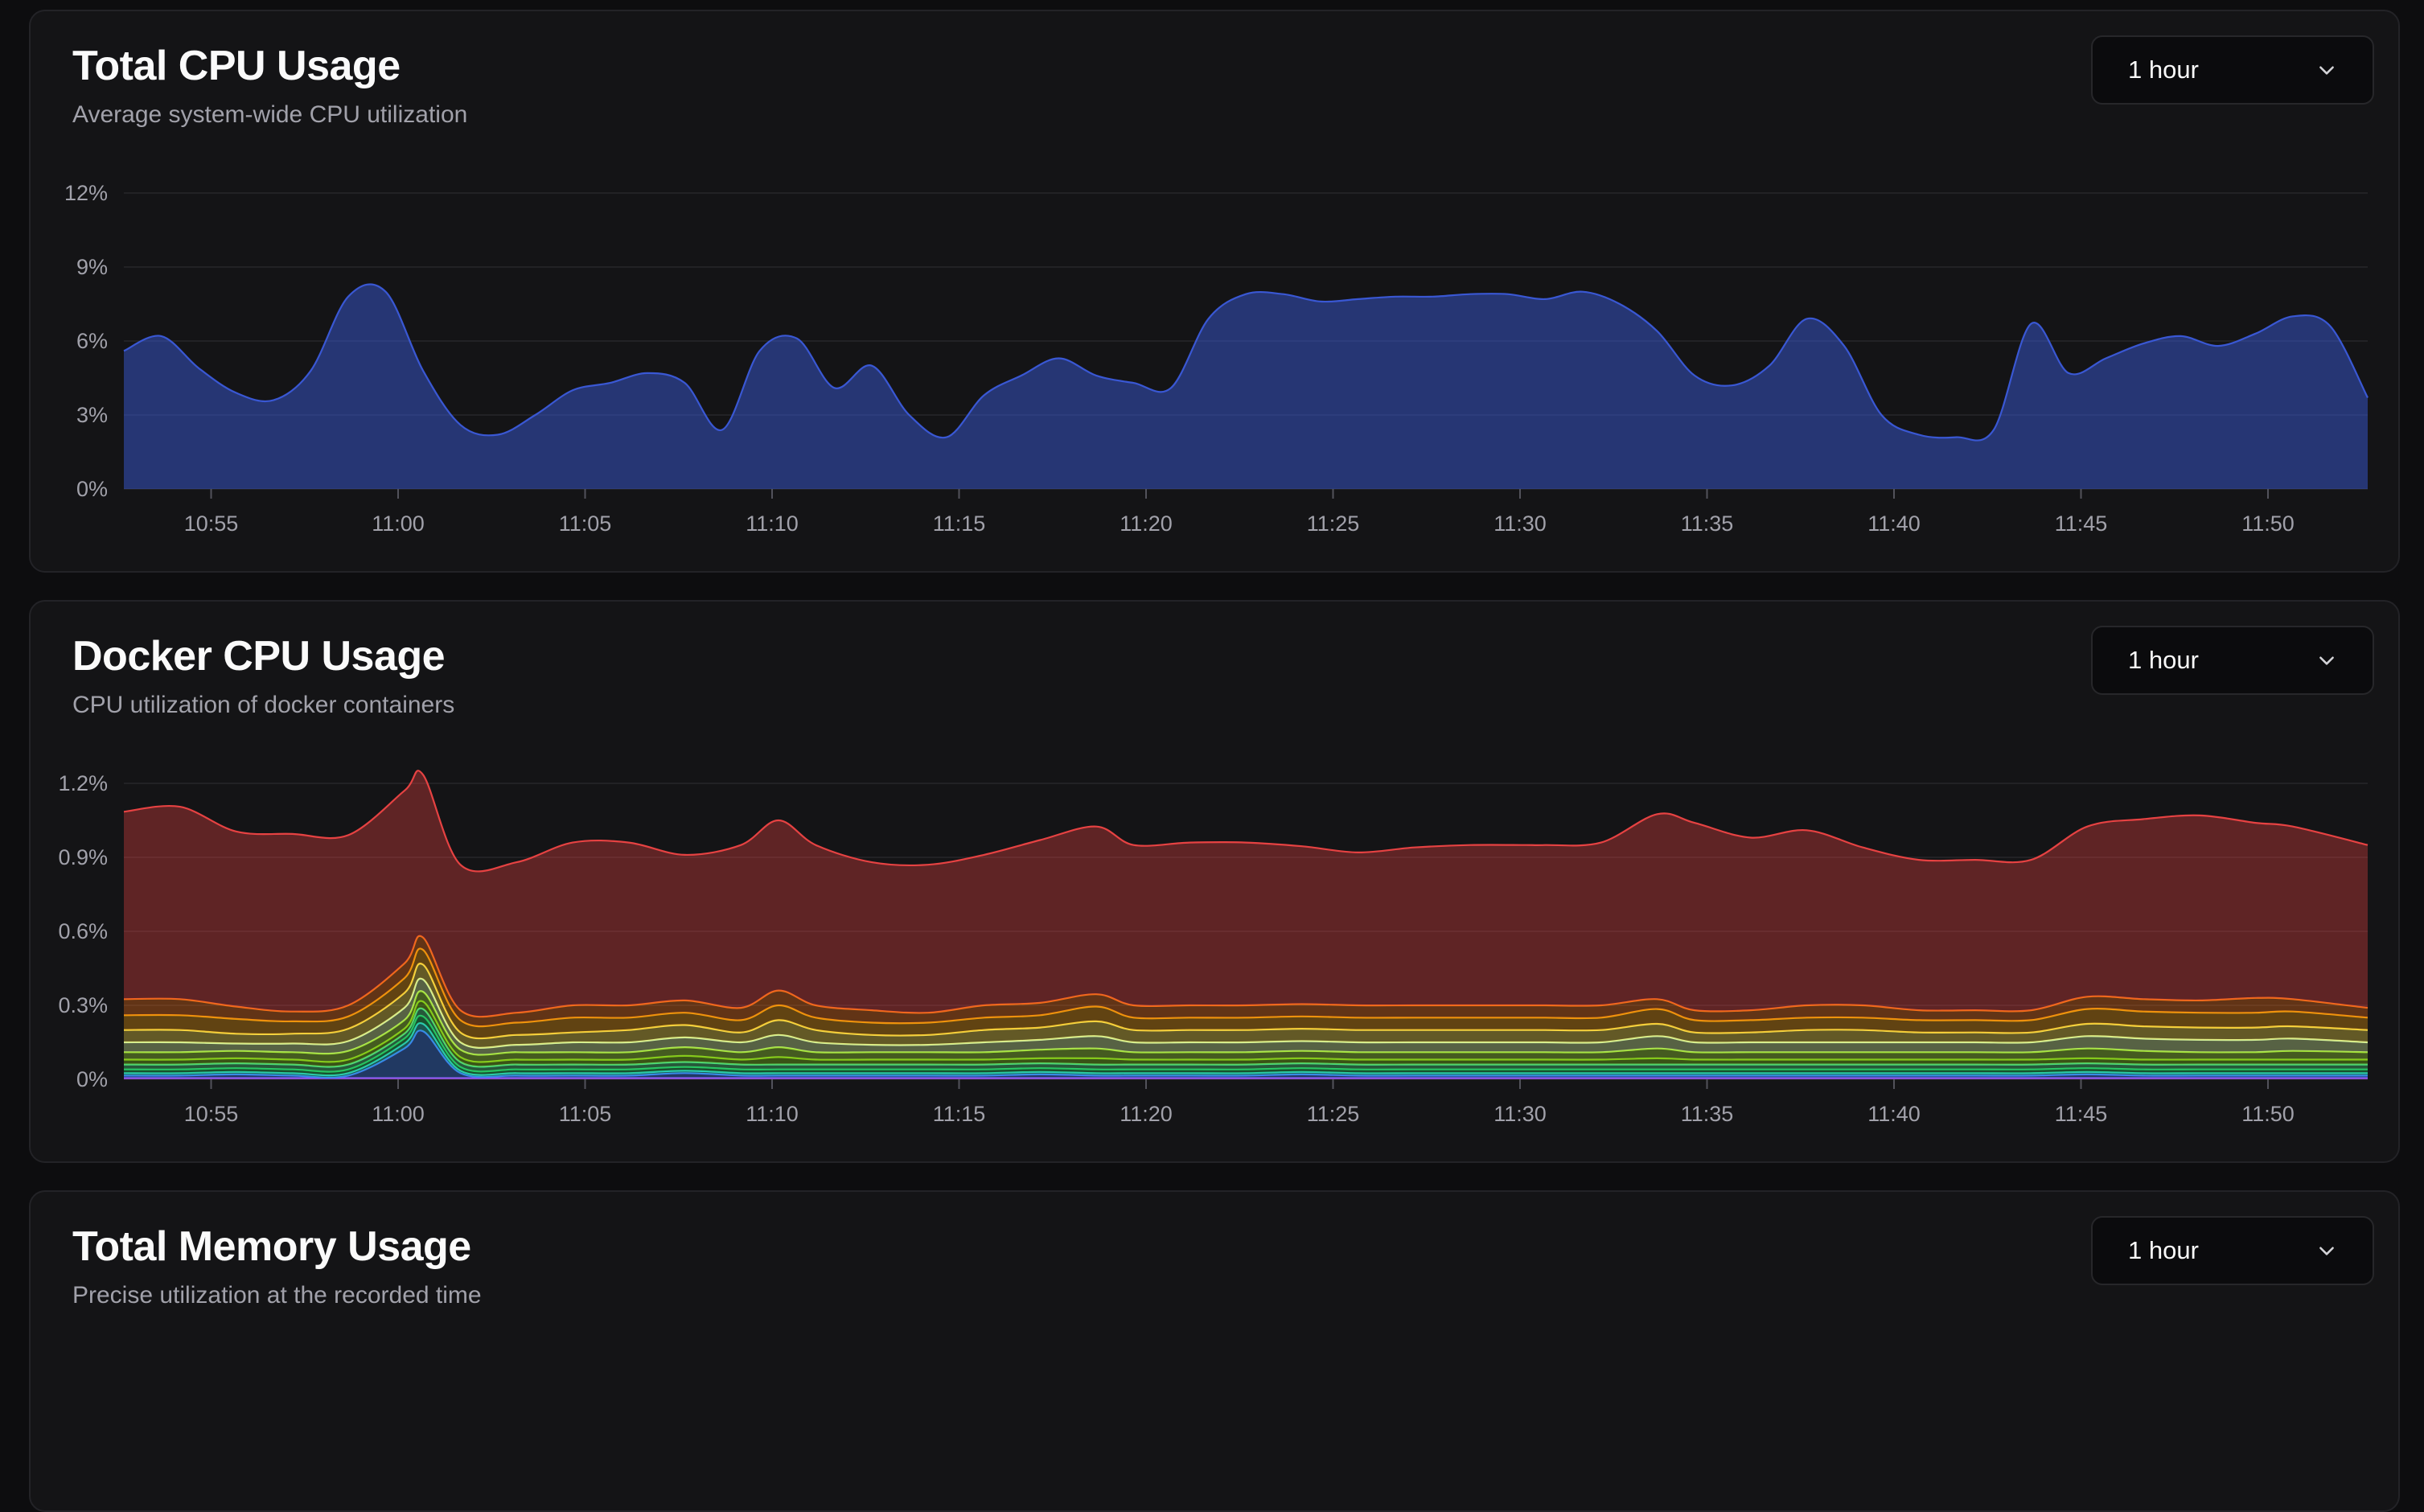 This screenshot has height=1512, width=2424. I want to click on y-tick-label: 12%, so click(86, 193).